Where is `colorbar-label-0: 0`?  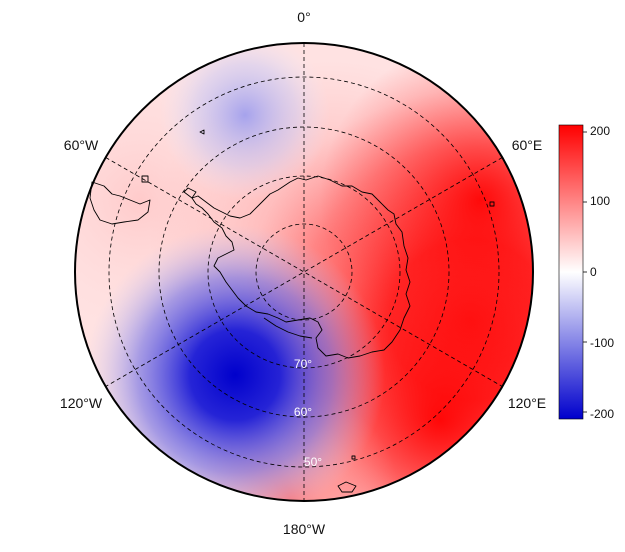 colorbar-label-0: 0 is located at coordinates (593, 272).